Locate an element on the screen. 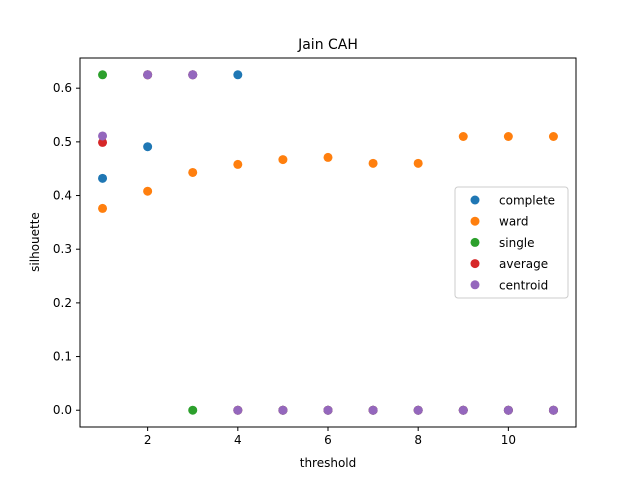 The image size is (640, 484). legend-marker-centroid is located at coordinates (475, 285).